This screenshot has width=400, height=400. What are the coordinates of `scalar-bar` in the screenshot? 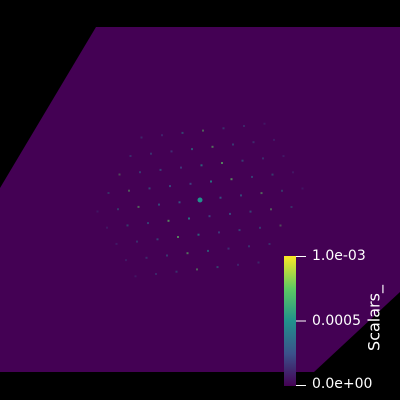 It's located at (290, 321).